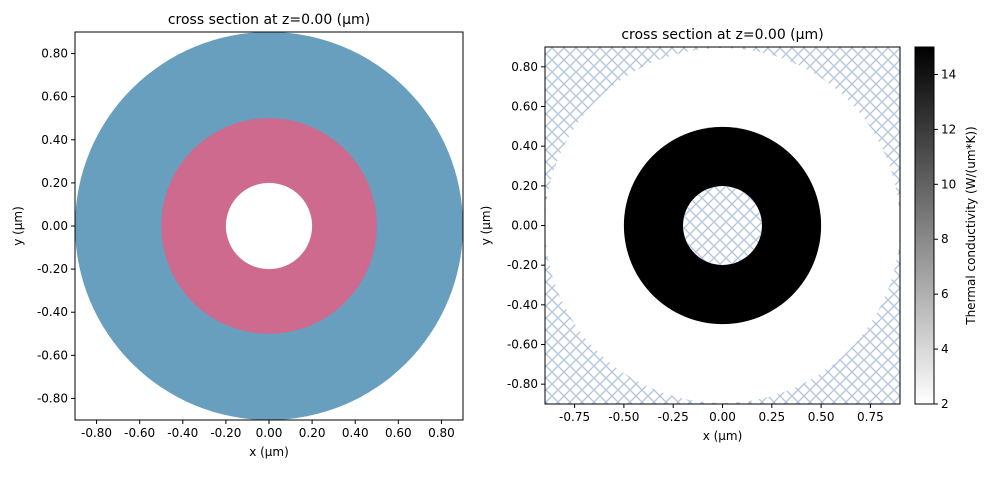  What do you see at coordinates (945, 404) in the screenshot?
I see `colorbar-tick-label: 2` at bounding box center [945, 404].